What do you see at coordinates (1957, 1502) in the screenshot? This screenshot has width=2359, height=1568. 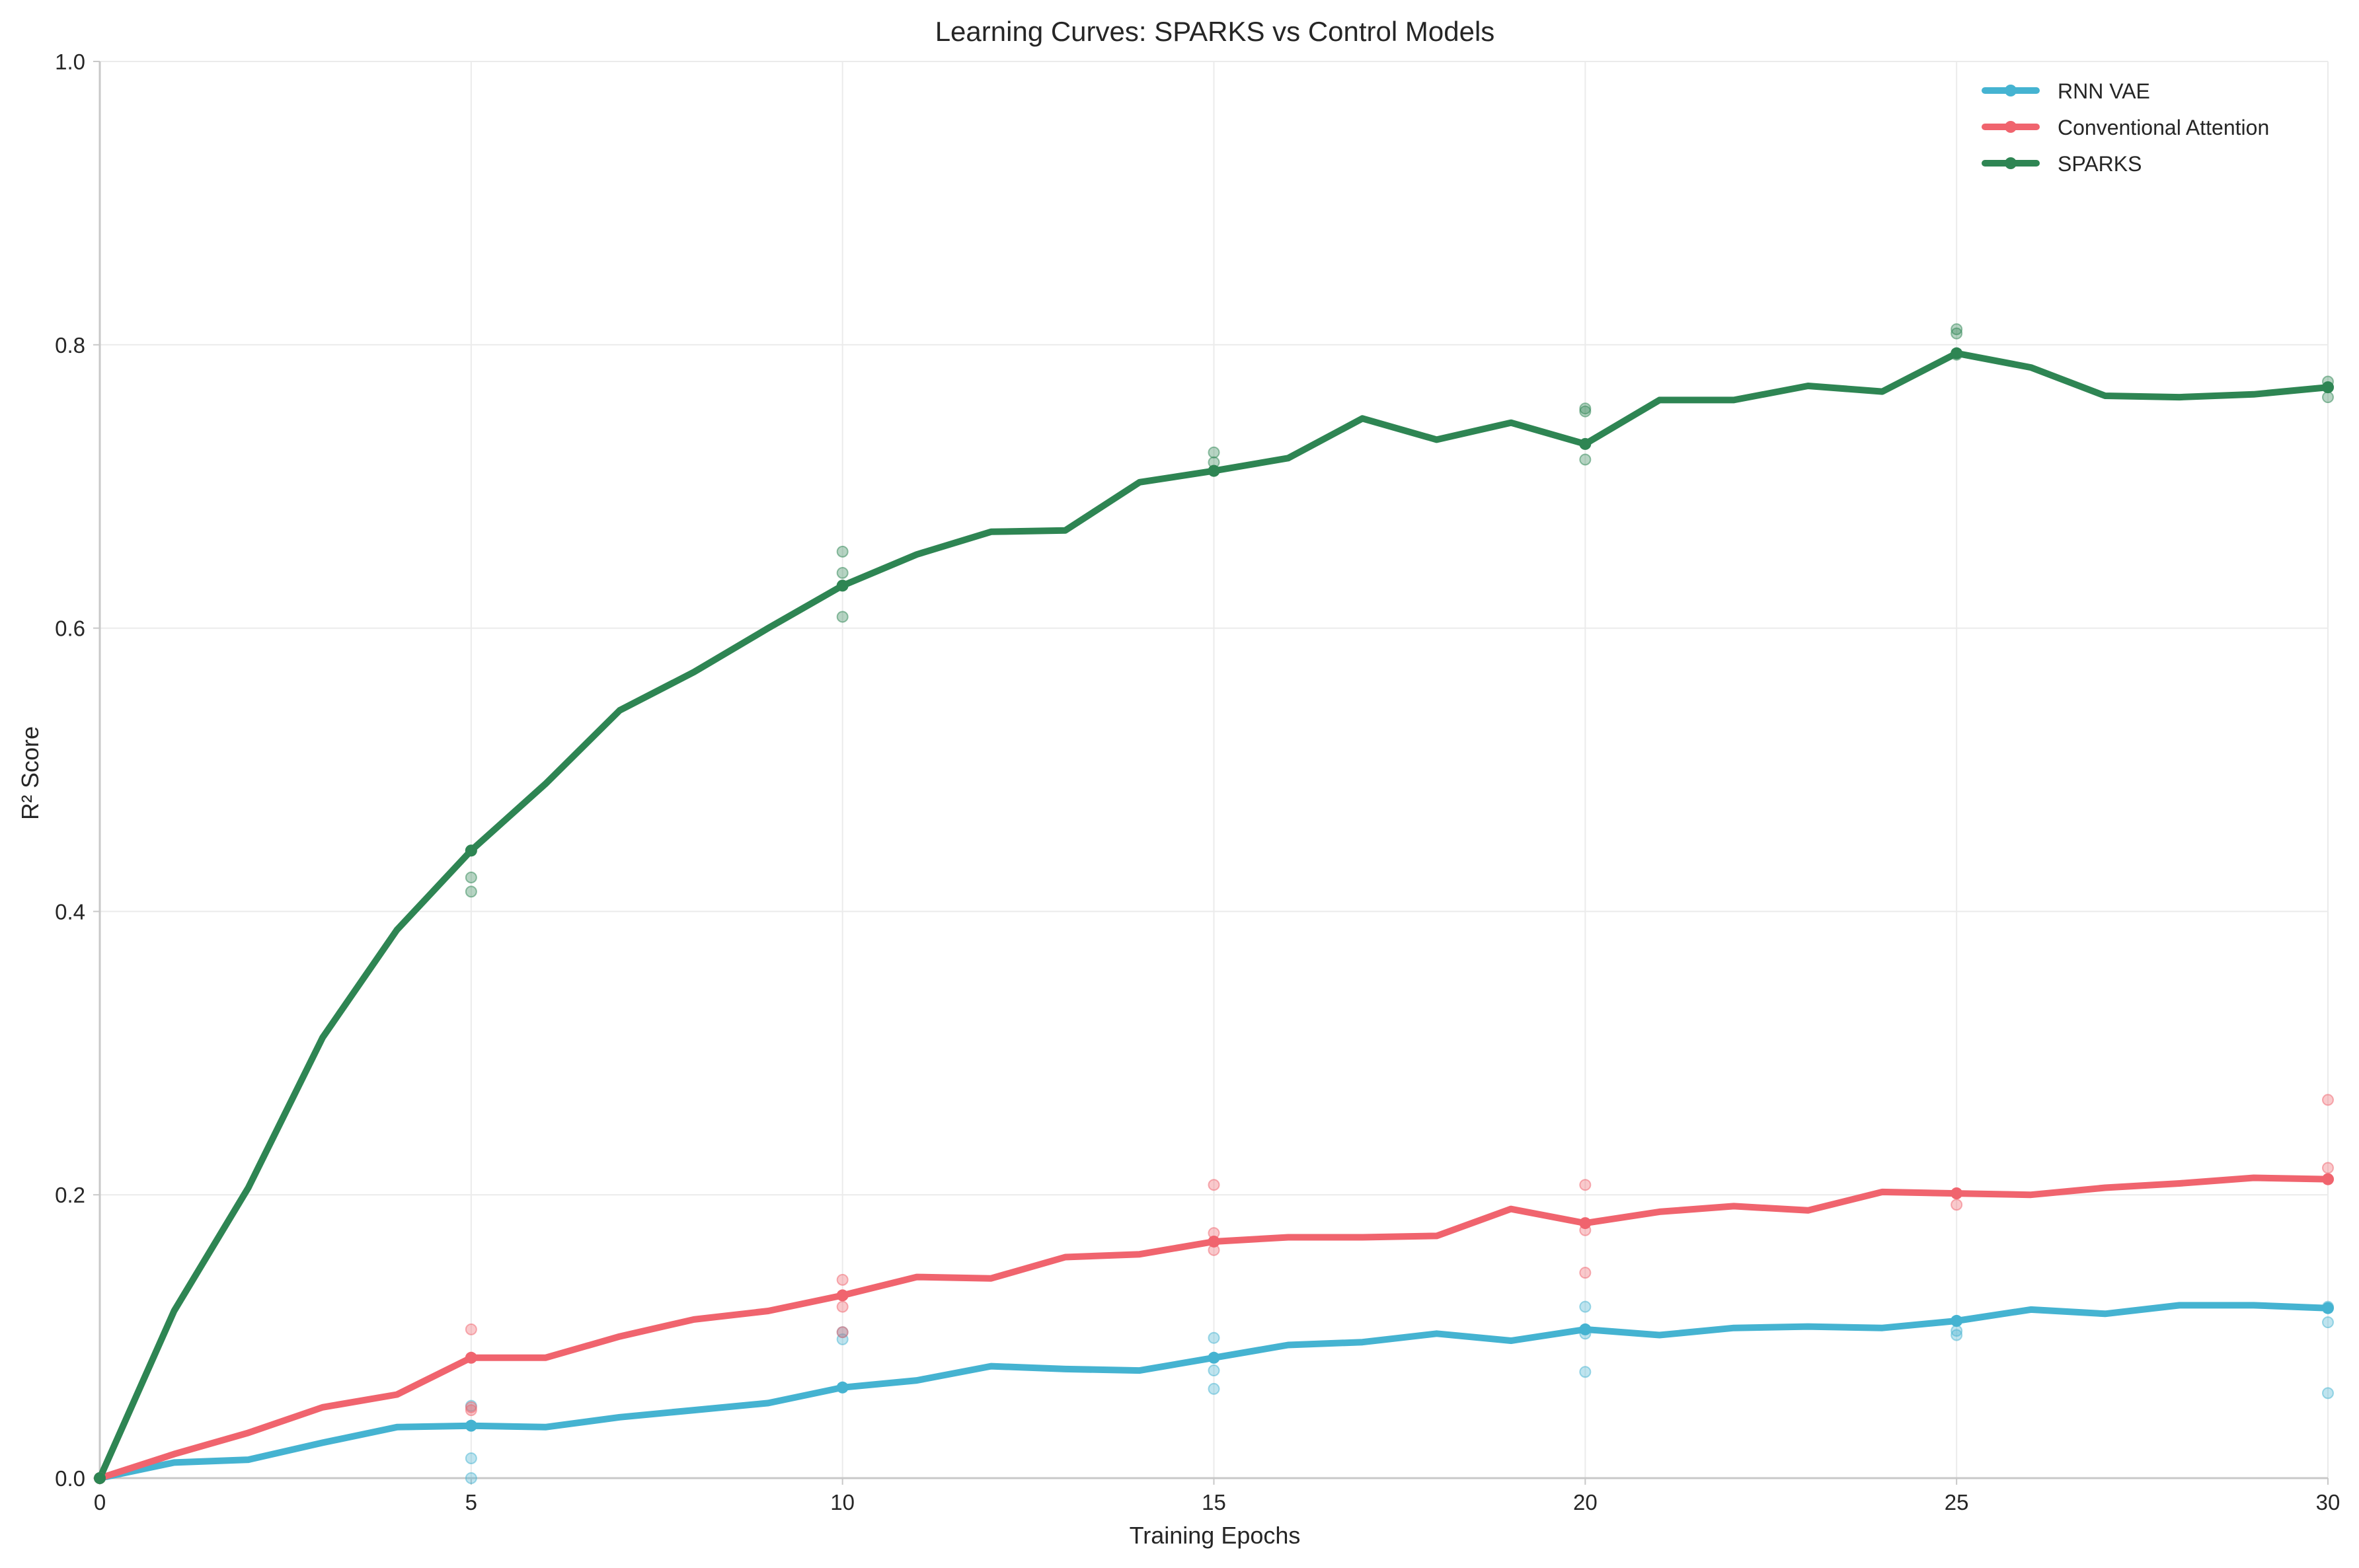 I see `x-tick-label: 25` at bounding box center [1957, 1502].